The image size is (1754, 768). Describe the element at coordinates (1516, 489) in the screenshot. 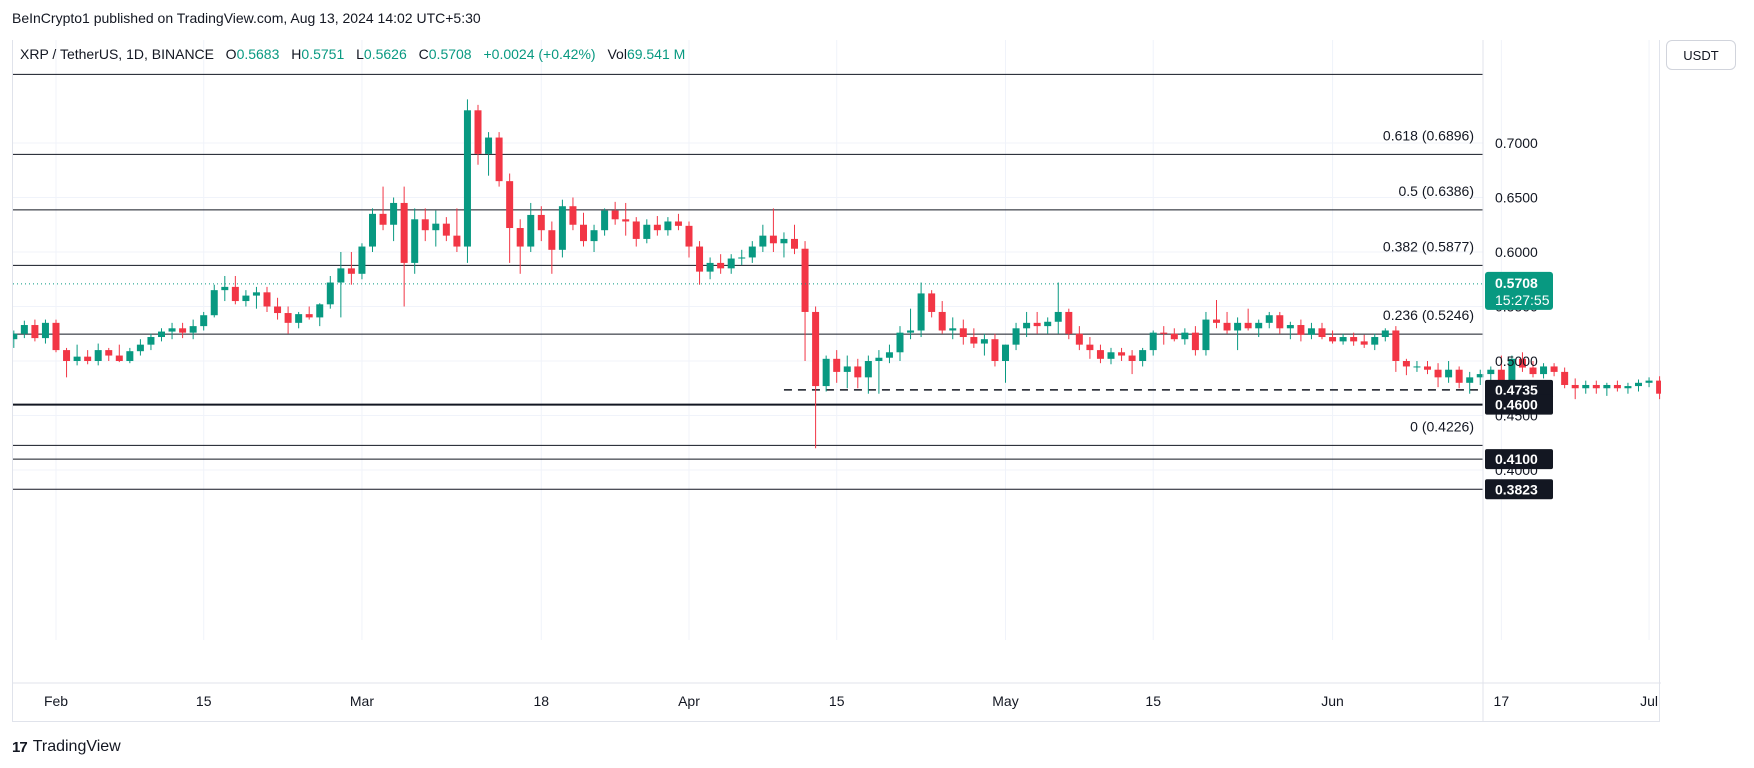

I see `level-price-tag-text: 0.3823` at that location.